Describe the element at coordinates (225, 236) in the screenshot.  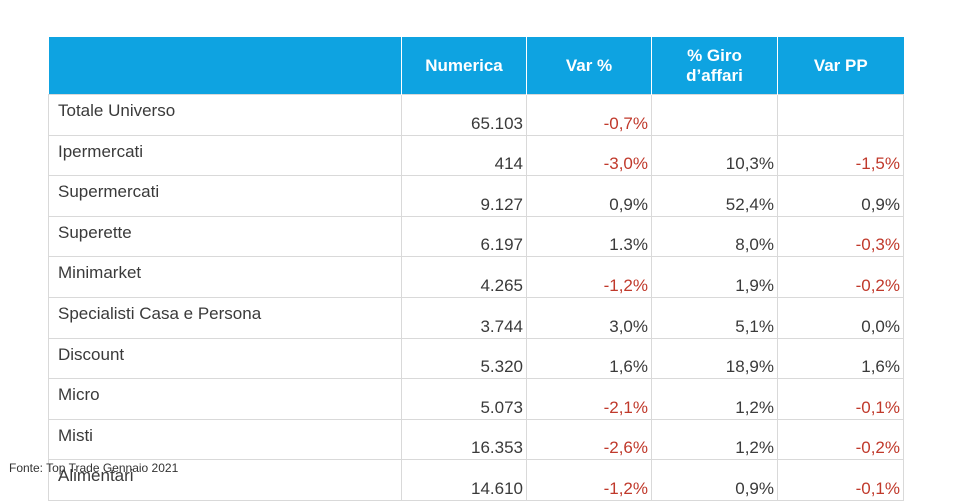
I see `row-label: Superette` at that location.